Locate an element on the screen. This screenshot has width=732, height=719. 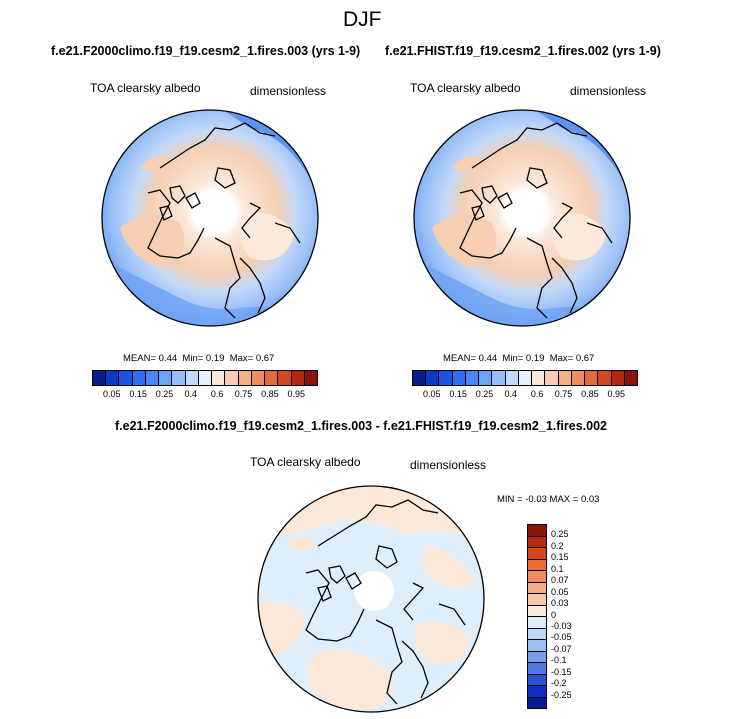
colorbar-tick-label: -0.07 is located at coordinates (561, 648).